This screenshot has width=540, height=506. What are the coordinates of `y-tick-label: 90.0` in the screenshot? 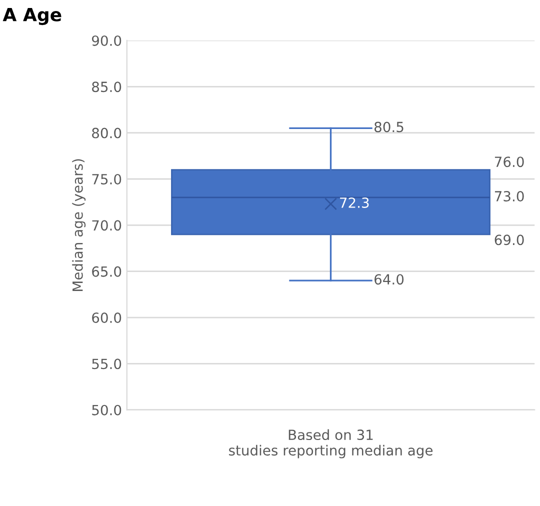 It's located at (107, 40).